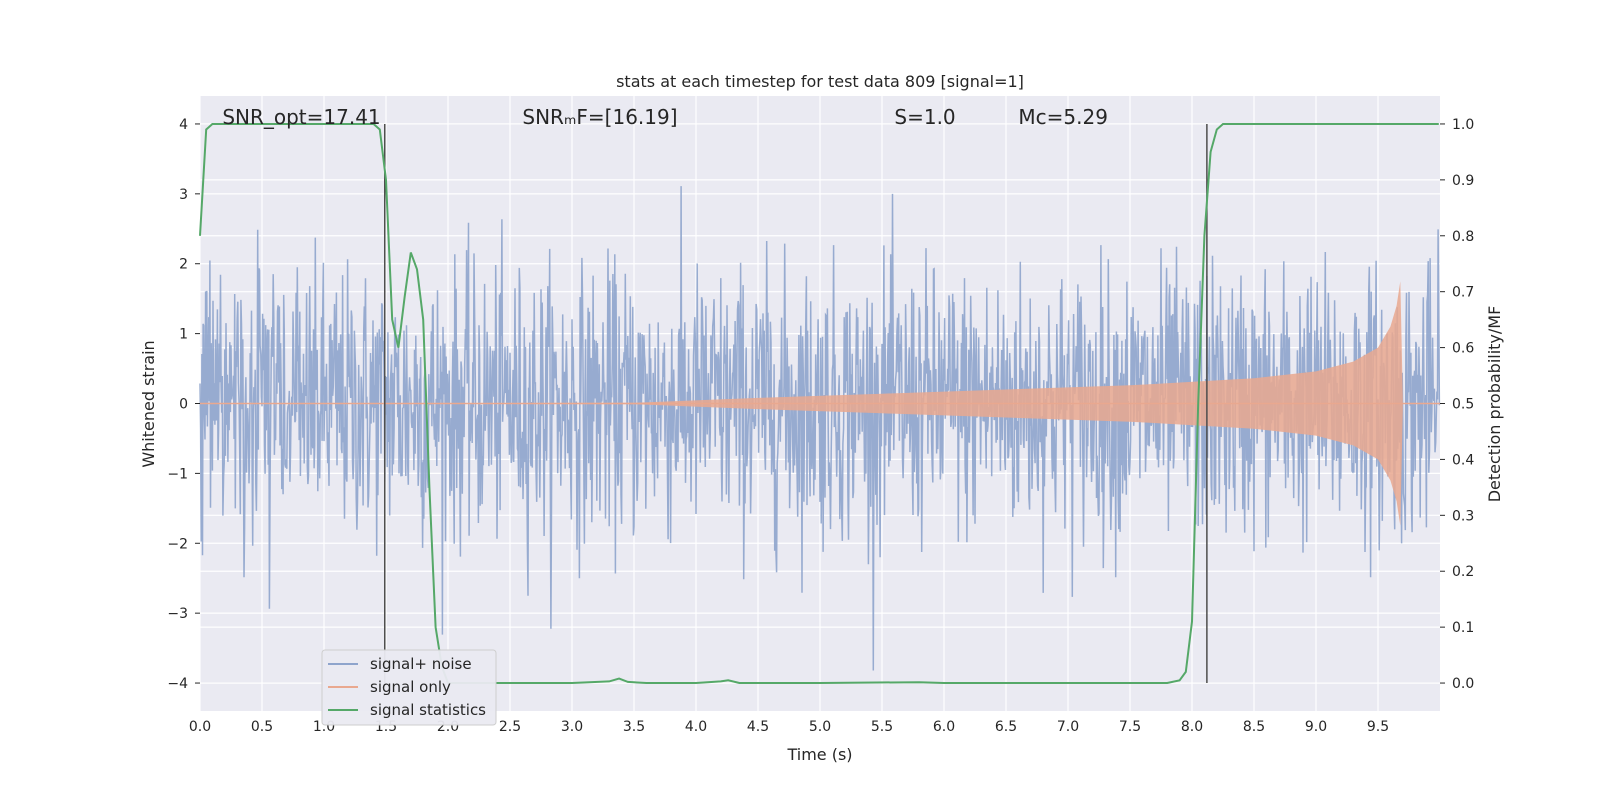 The width and height of the screenshot is (1600, 800). Describe the element at coordinates (1463, 349) in the screenshot. I see `y-right-tick-label: 0.6` at that location.